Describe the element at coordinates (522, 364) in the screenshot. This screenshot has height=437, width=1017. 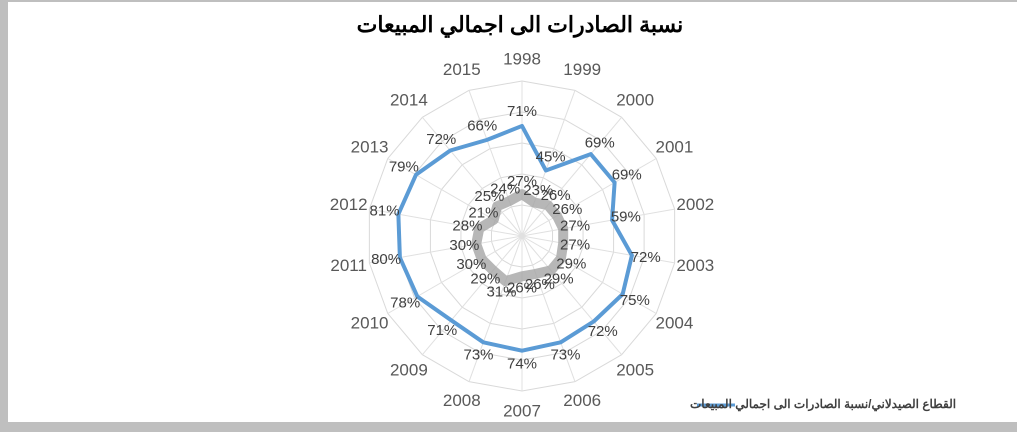
I see `data-label: 74%` at that location.